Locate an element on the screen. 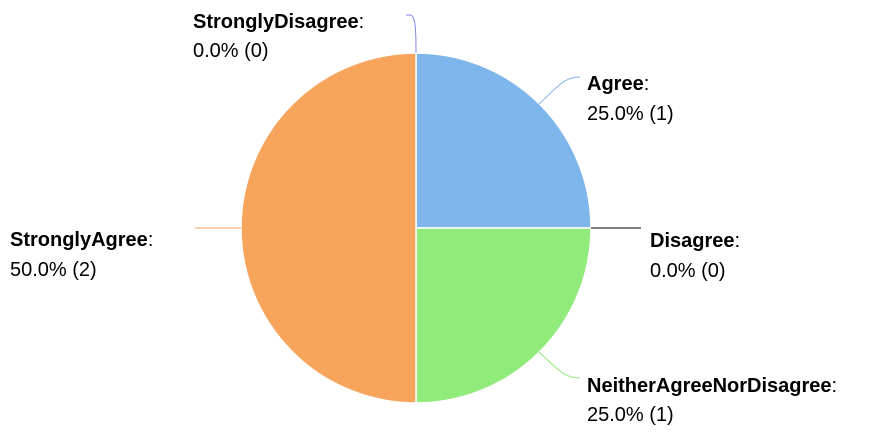 This screenshot has height=436, width=891. slice-label-strongly-disagree: StronglyDisagree: 0.0% (0) is located at coordinates (278, 36).